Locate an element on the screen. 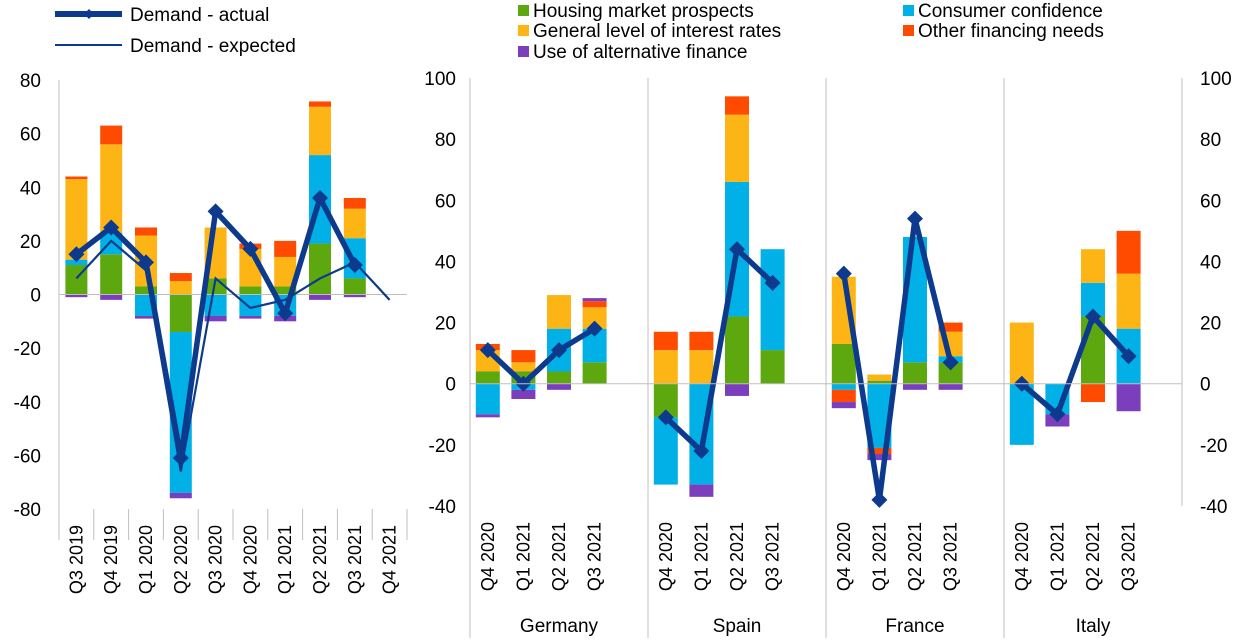  legend-label-actual: Demand - actual is located at coordinates (199, 15).